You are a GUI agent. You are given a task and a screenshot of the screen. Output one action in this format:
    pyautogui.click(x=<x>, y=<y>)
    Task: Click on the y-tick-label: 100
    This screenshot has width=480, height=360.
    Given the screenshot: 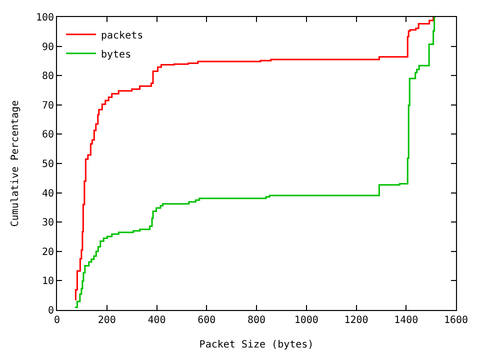 What is the action you would take?
    pyautogui.click(x=45, y=18)
    